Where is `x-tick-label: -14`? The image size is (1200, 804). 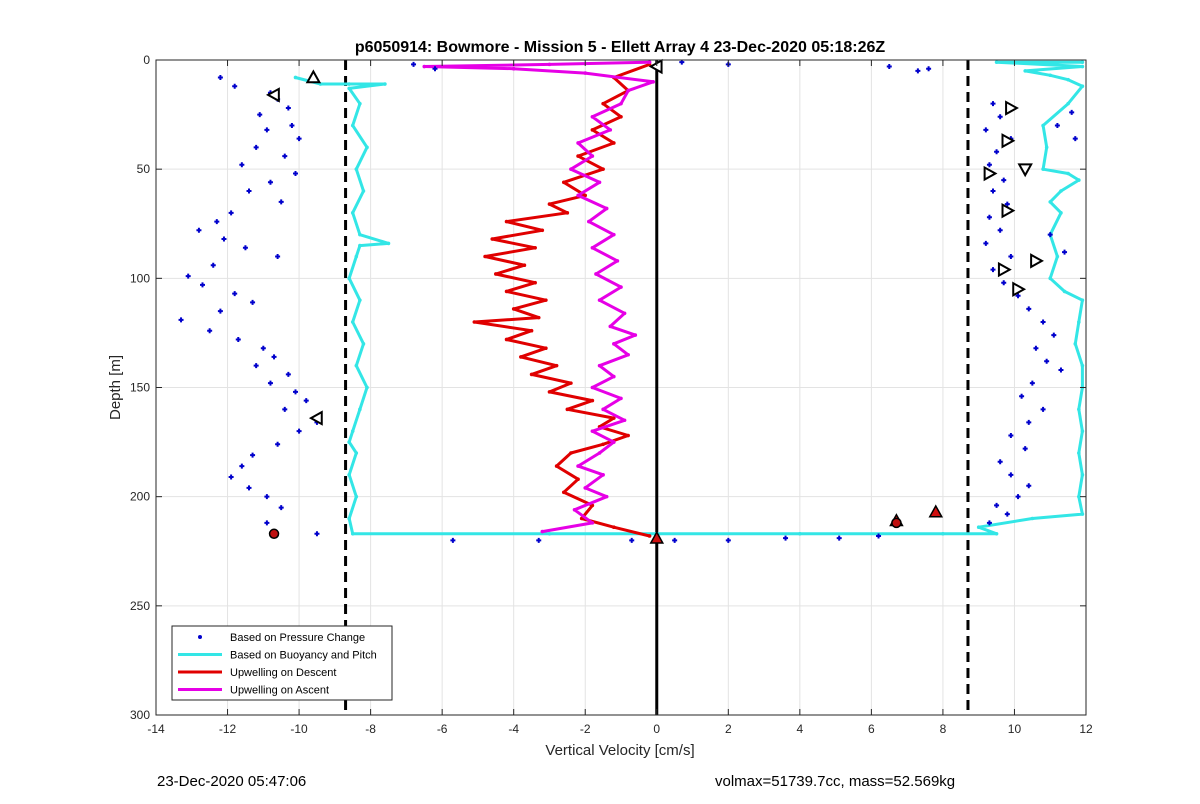
x-tick-label: -14 is located at coordinates (156, 729).